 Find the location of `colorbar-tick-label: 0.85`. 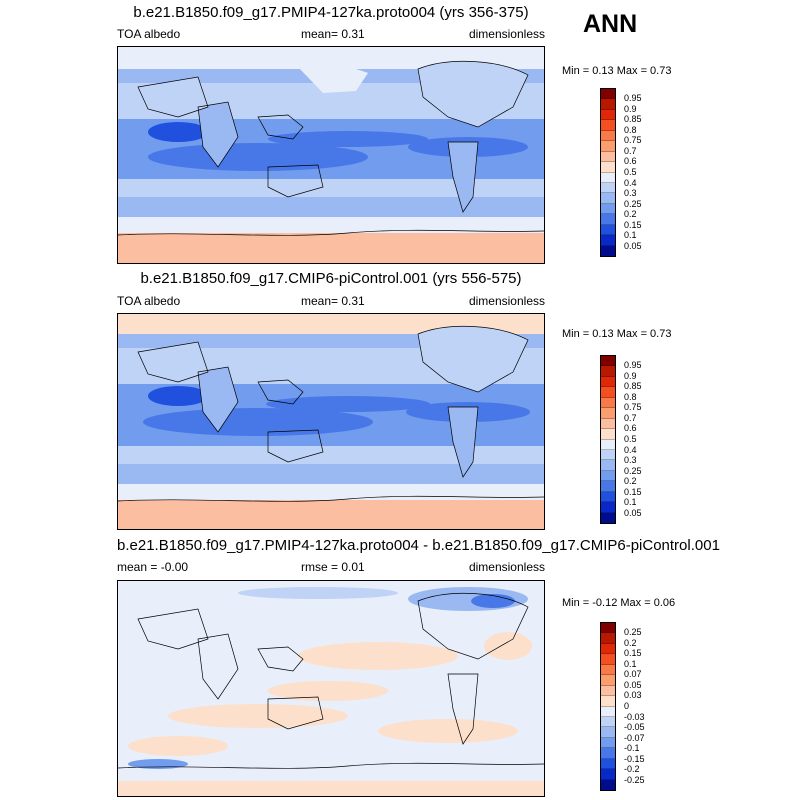

colorbar-tick-label: 0.85 is located at coordinates (633, 386).